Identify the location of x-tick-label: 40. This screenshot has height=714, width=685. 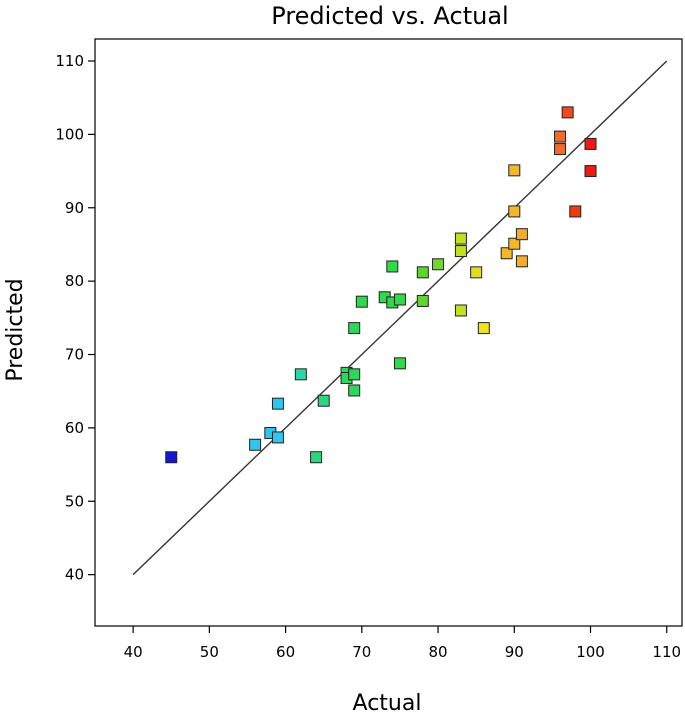
(133, 652).